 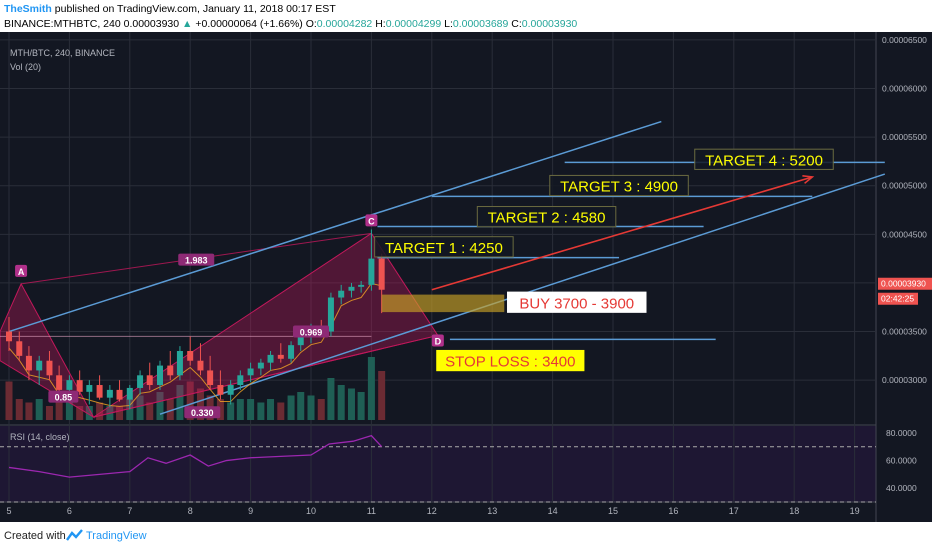 I want to click on time-tick-label: 16, so click(x=673, y=511).